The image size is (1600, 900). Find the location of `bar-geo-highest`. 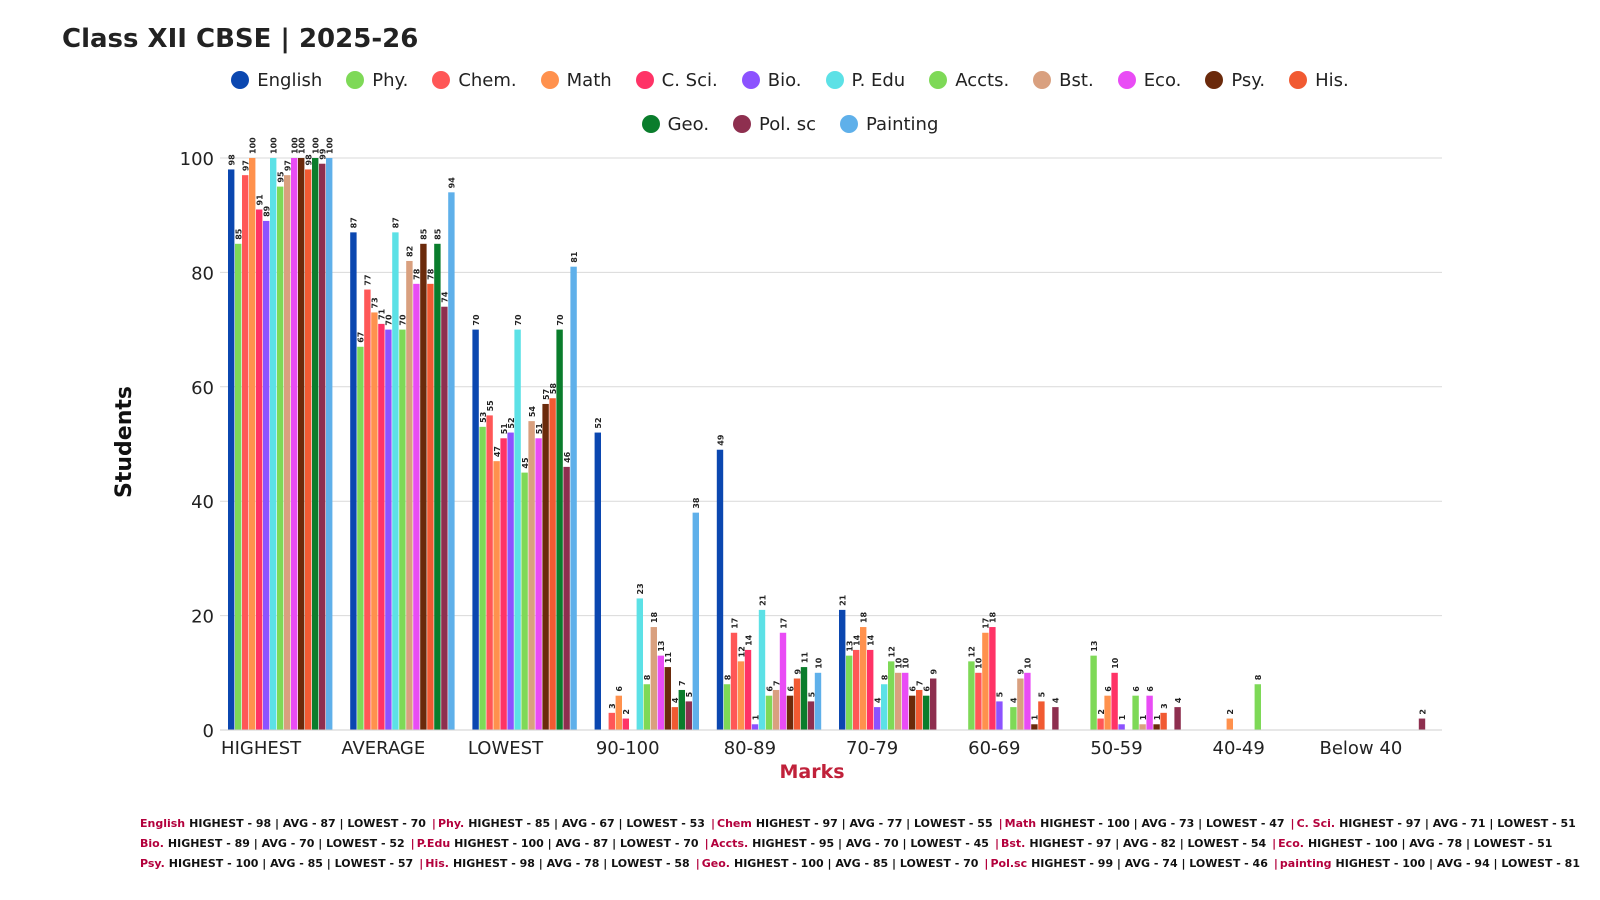

bar-geo-highest is located at coordinates (315, 444).